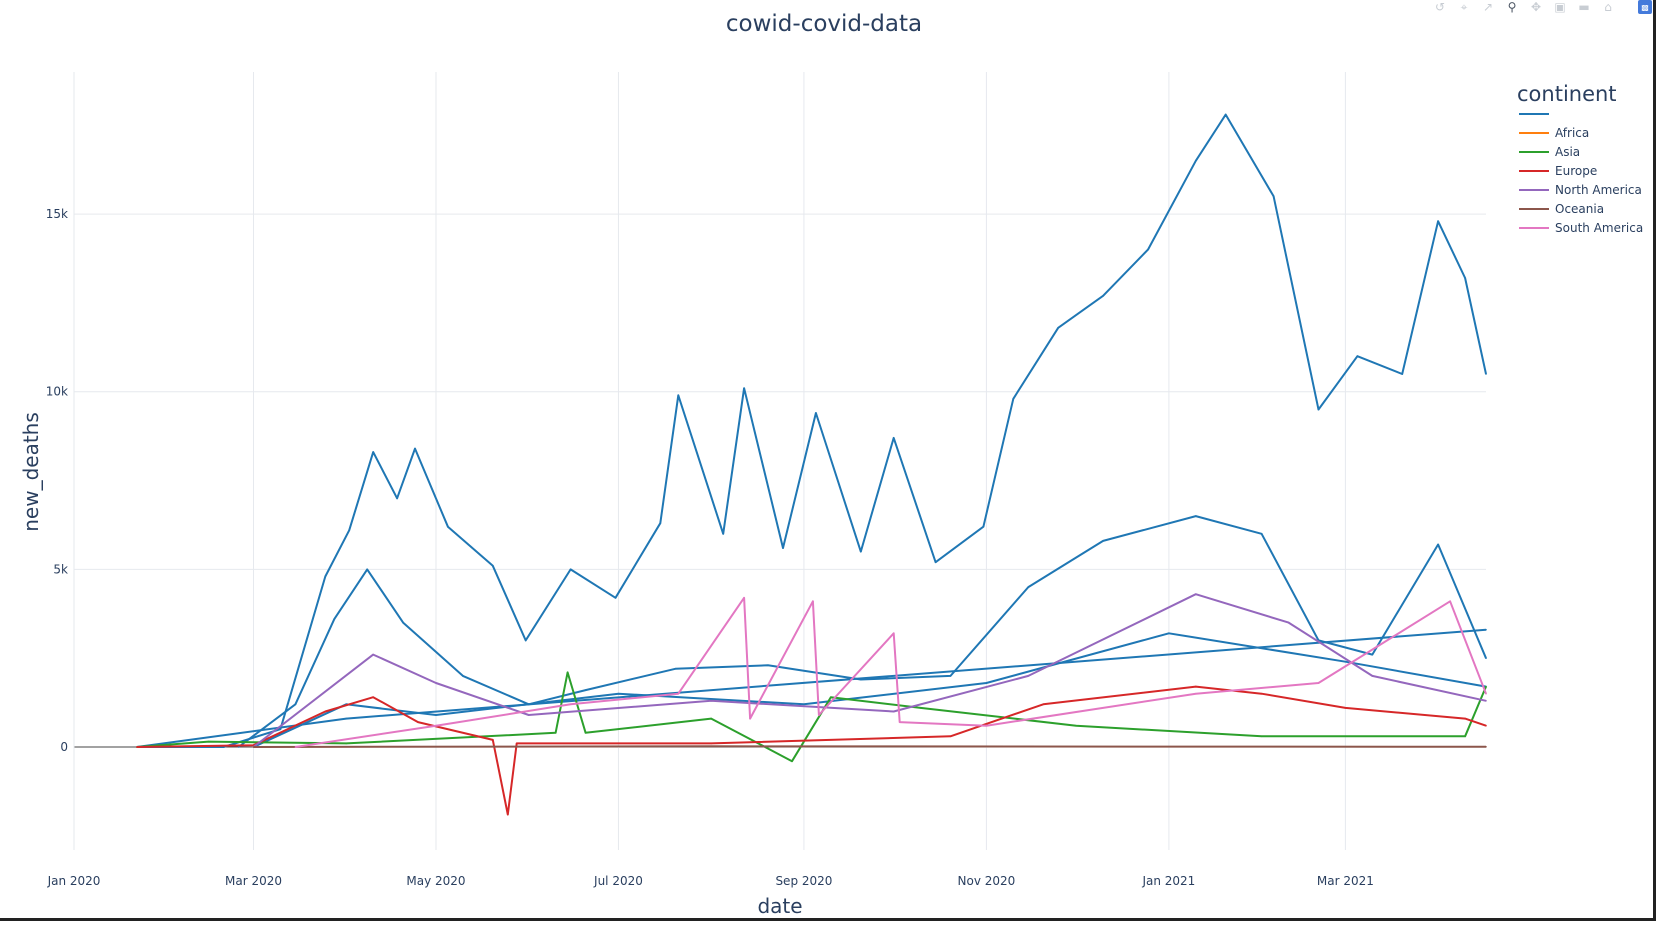 The image size is (1656, 925). What do you see at coordinates (828, 919) in the screenshot?
I see `window-border-bottom` at bounding box center [828, 919].